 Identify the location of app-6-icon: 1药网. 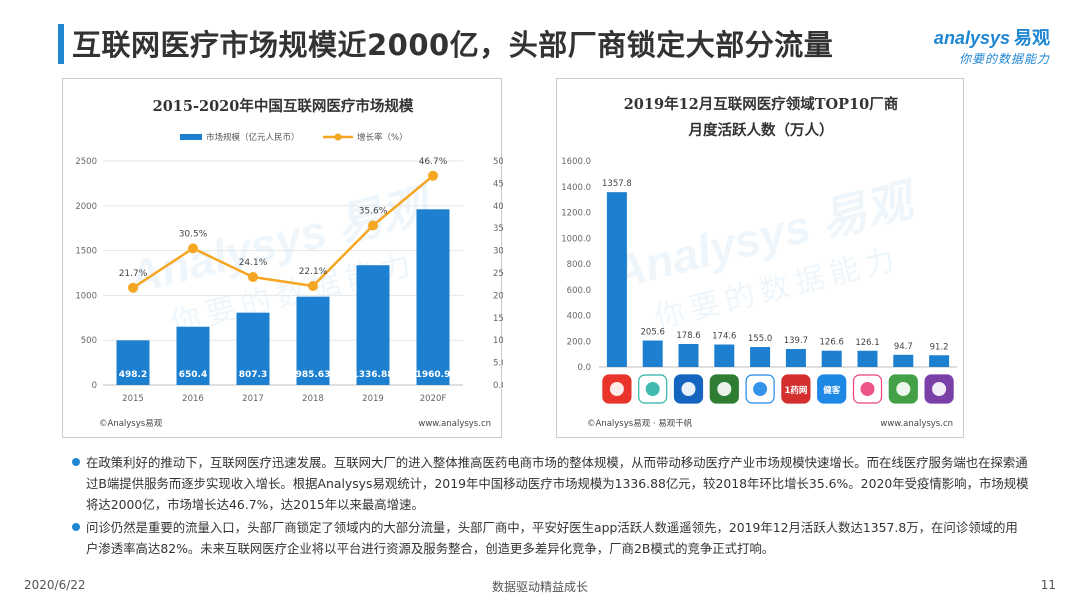
(796, 389).